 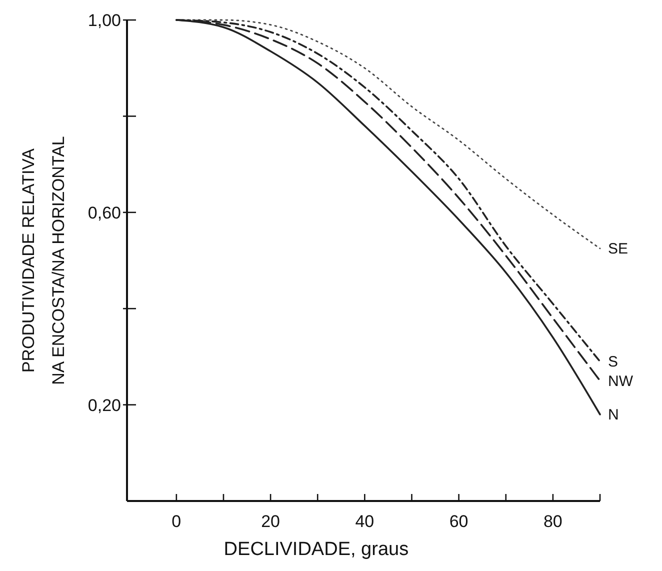 What do you see at coordinates (613, 415) in the screenshot?
I see `series-label: N` at bounding box center [613, 415].